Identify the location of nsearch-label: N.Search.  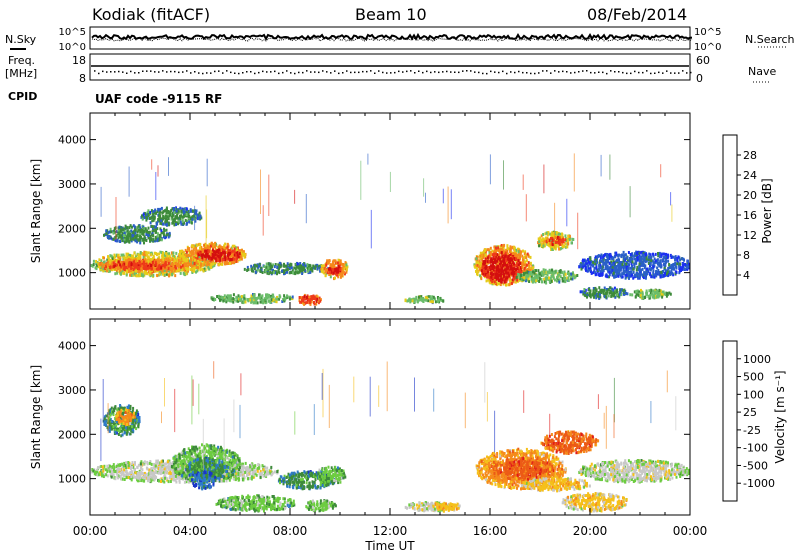
(770, 39).